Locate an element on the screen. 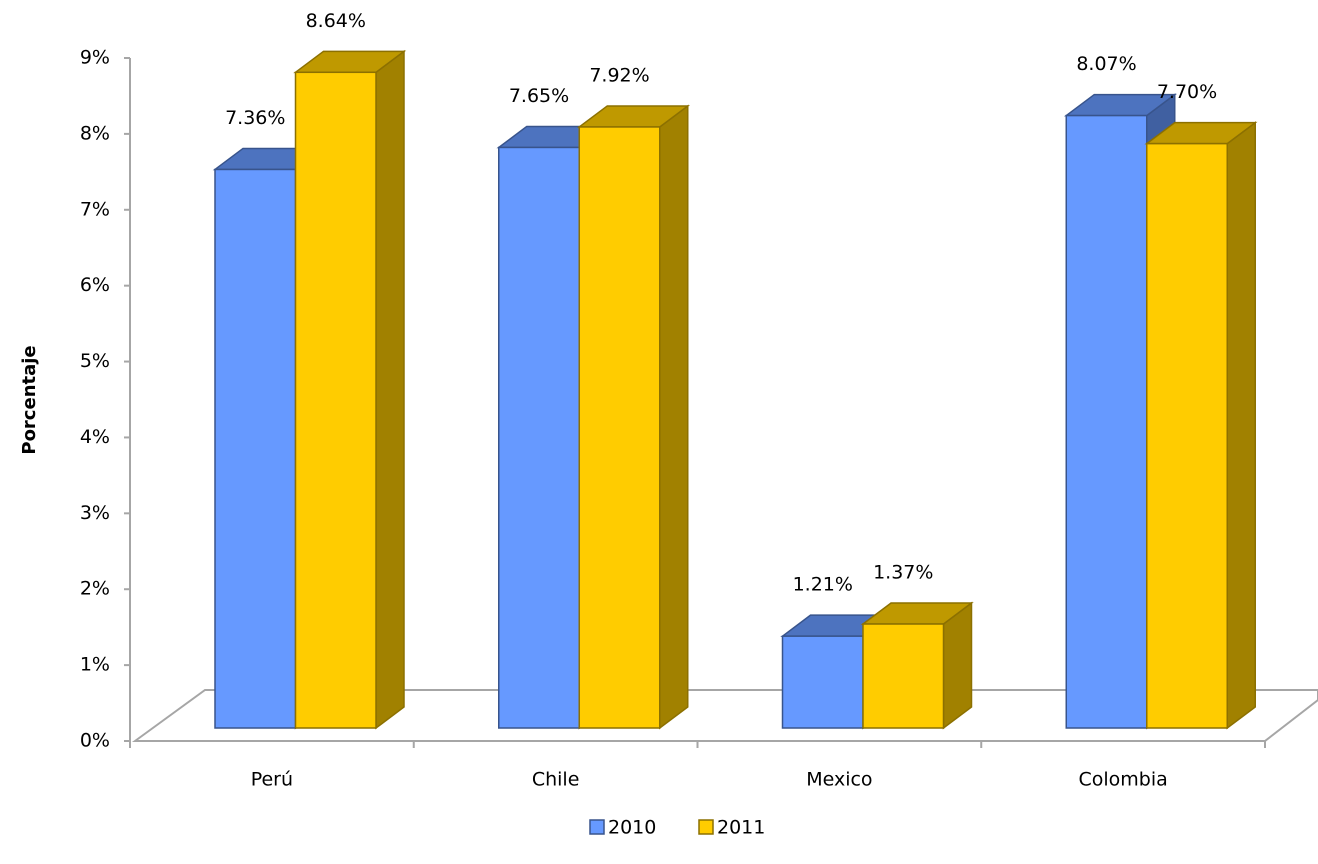 The width and height of the screenshot is (1318, 864). legend-label: 2010 is located at coordinates (632, 828).